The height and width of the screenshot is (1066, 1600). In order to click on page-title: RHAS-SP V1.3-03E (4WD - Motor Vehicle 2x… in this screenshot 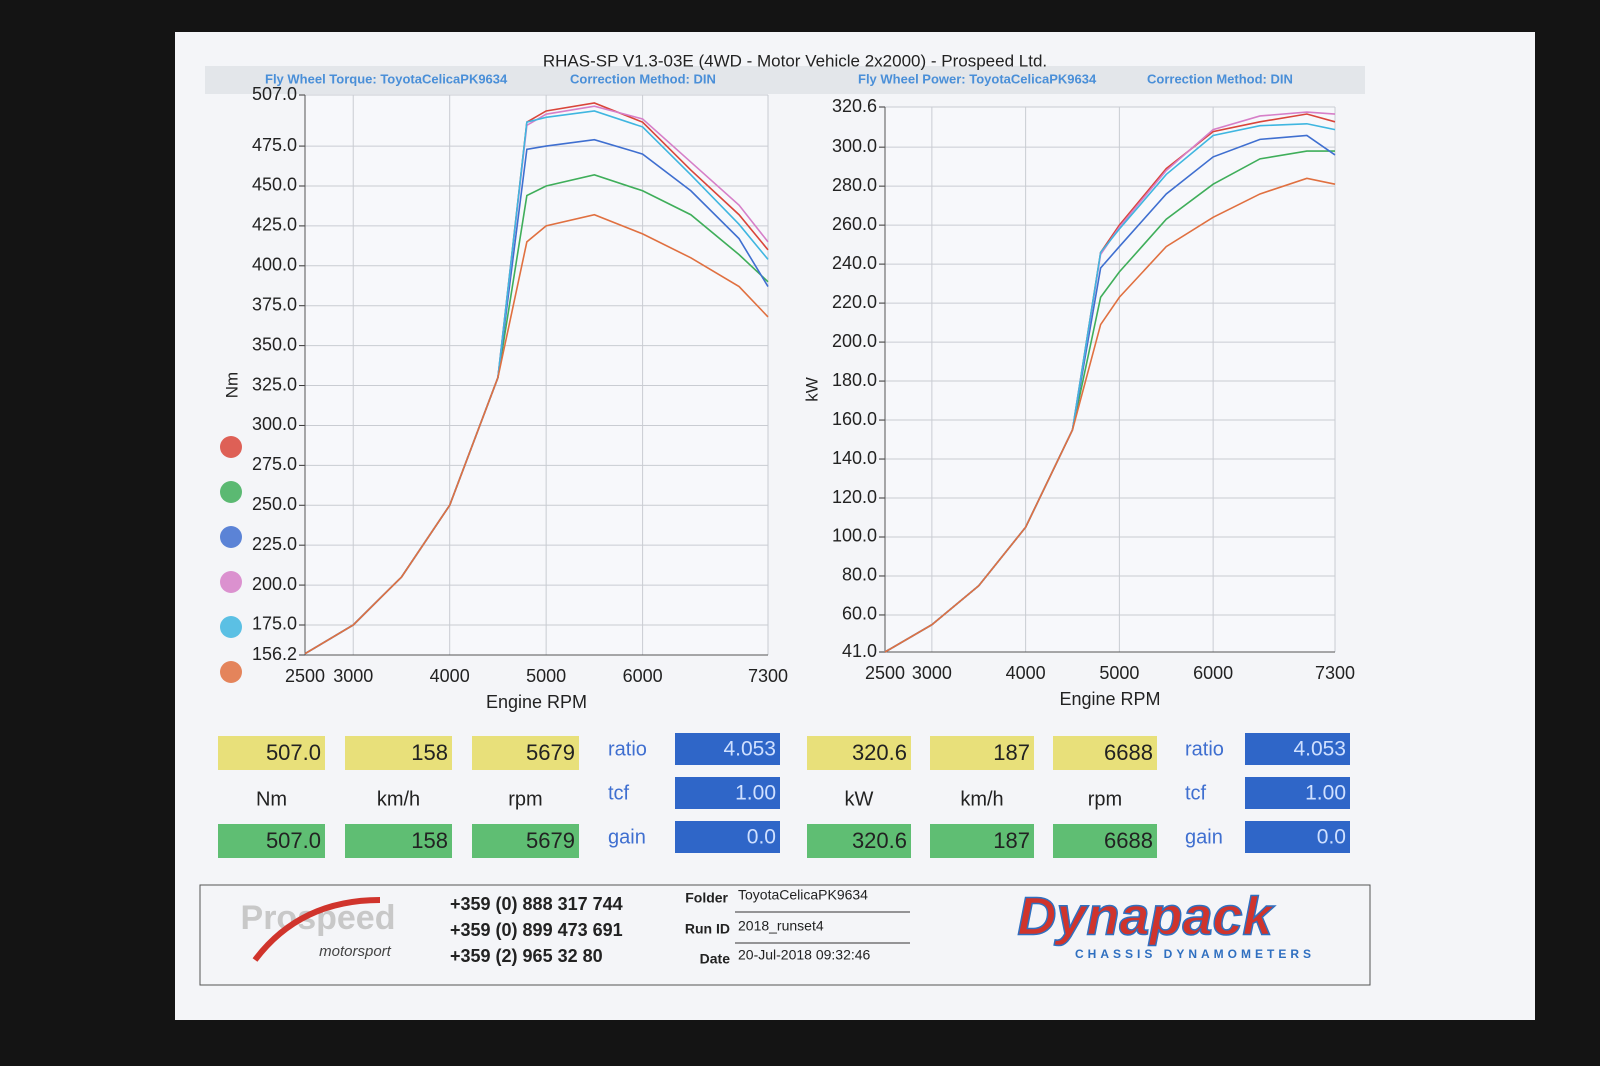, I will do `click(795, 60)`.